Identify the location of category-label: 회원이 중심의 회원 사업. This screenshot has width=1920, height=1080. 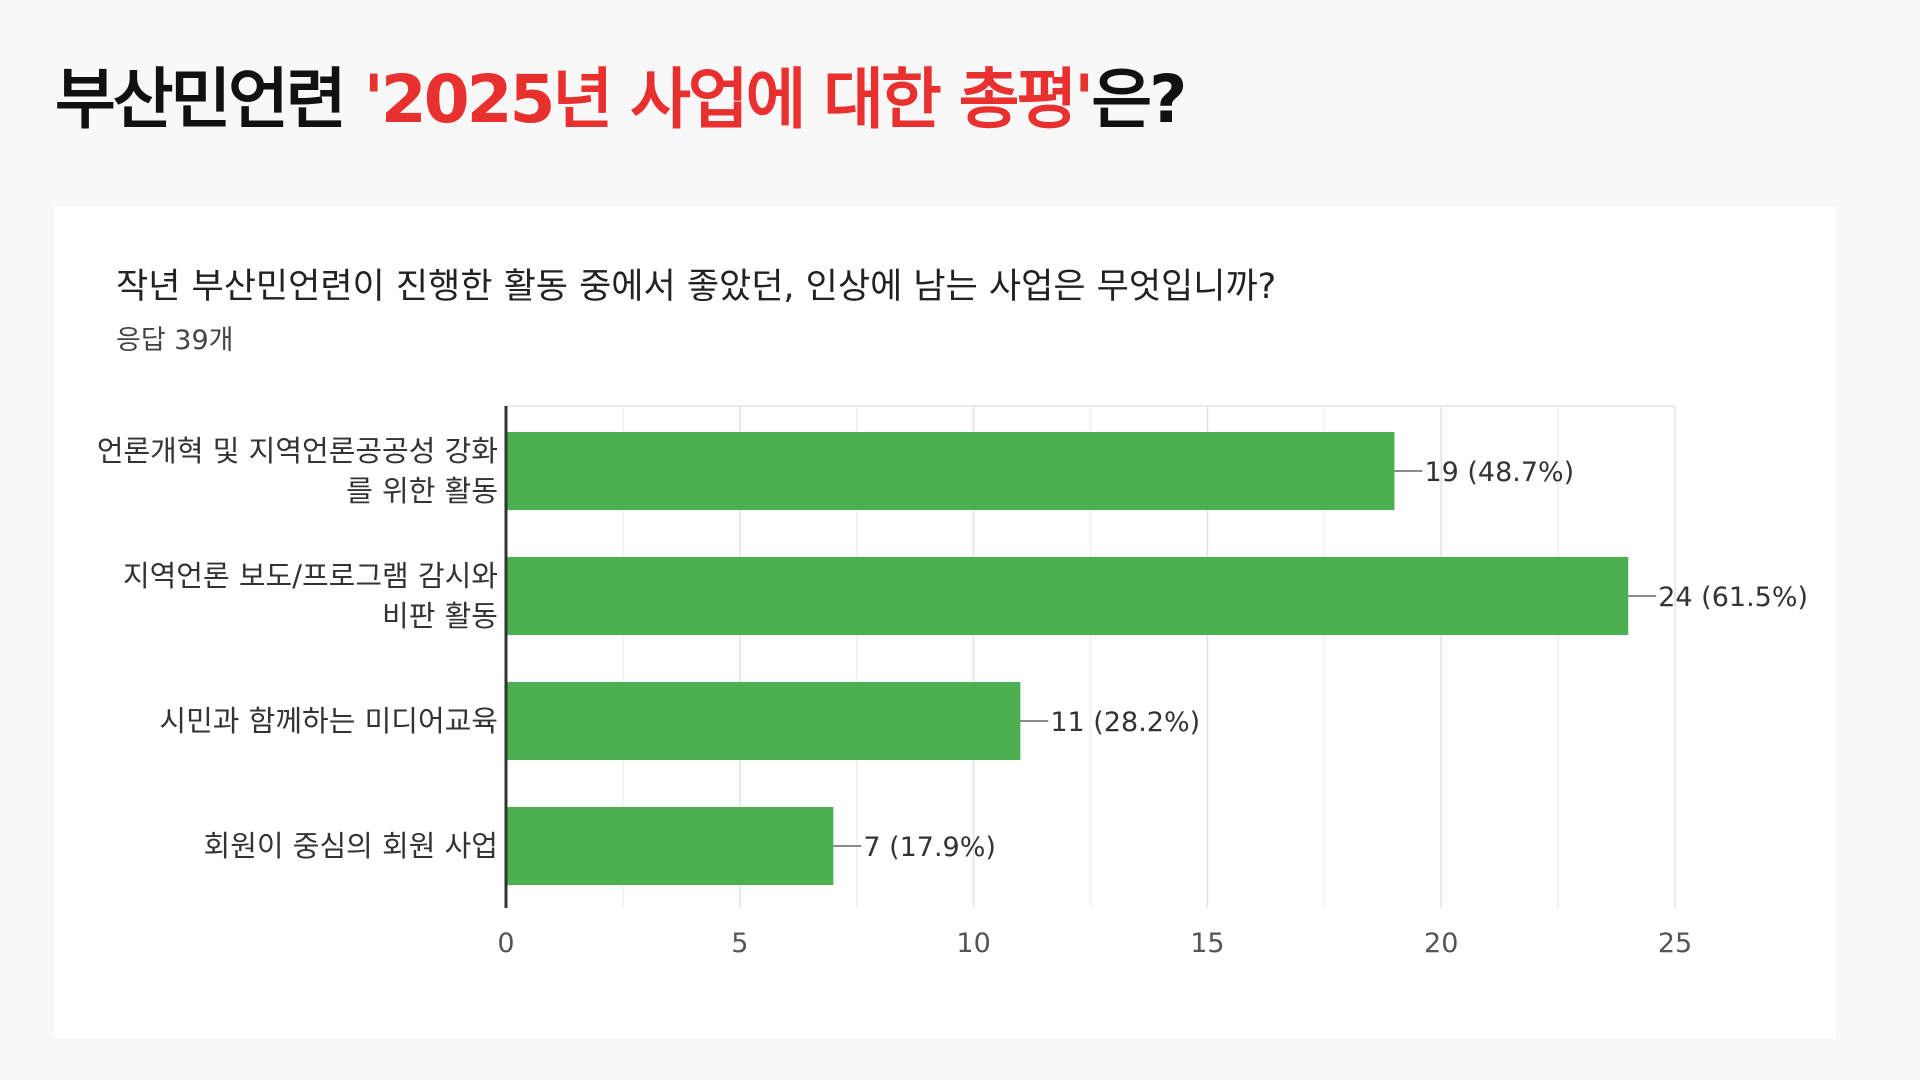
(351, 846).